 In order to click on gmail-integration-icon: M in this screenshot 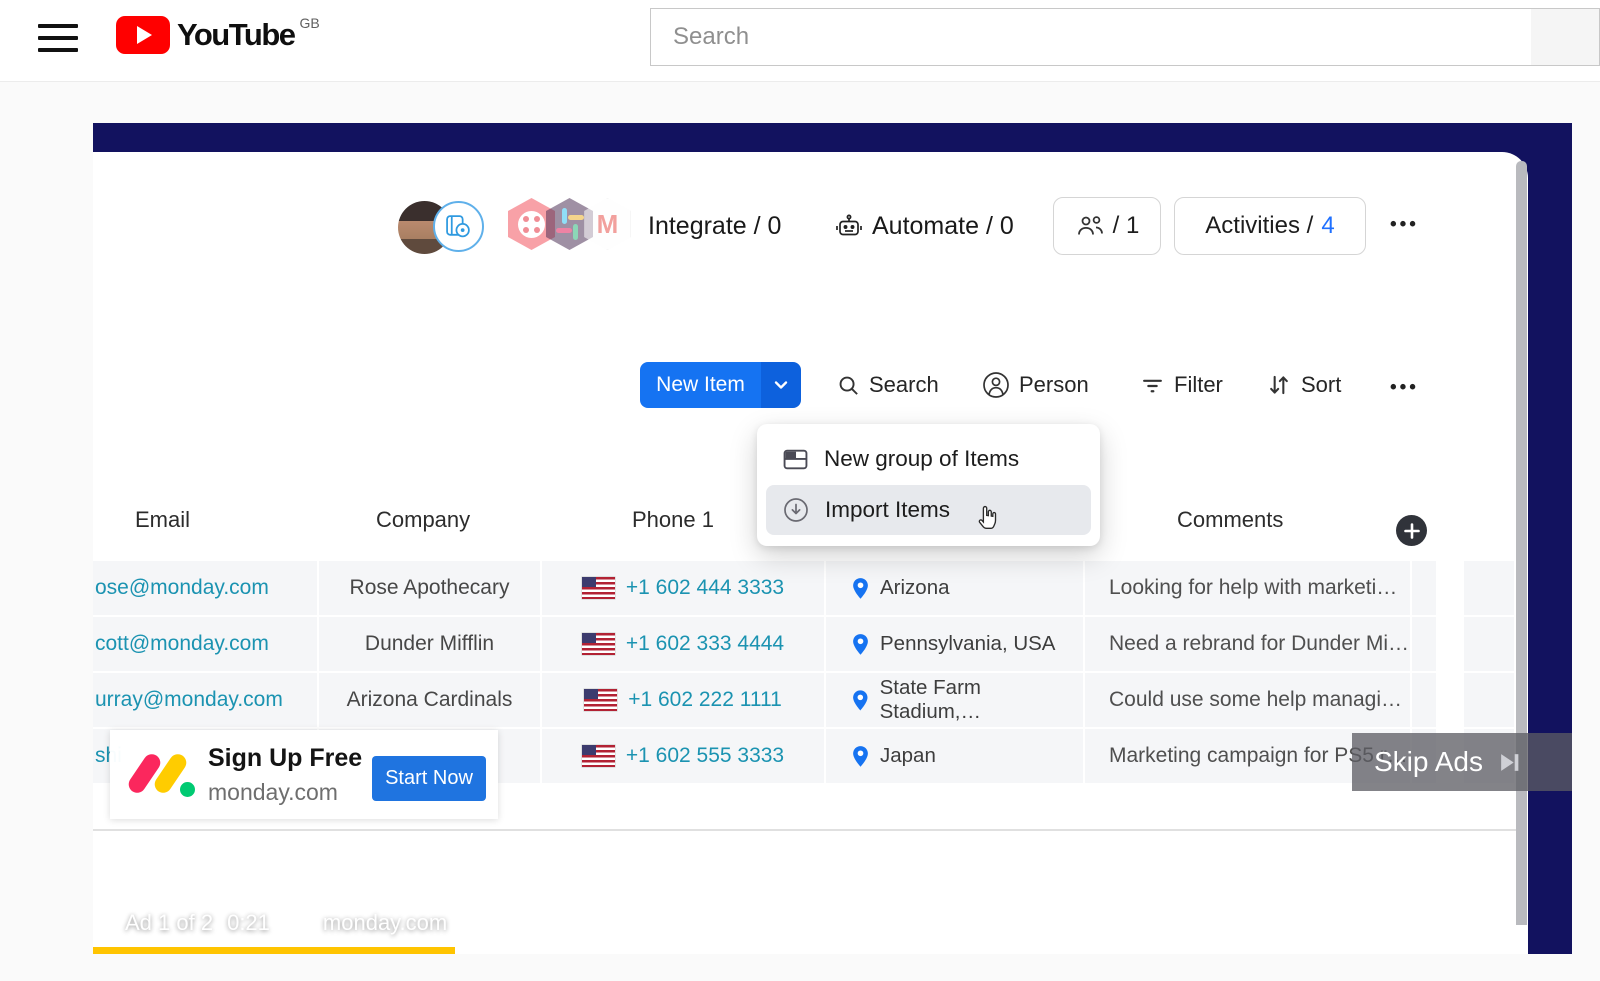, I will do `click(607, 224)`.